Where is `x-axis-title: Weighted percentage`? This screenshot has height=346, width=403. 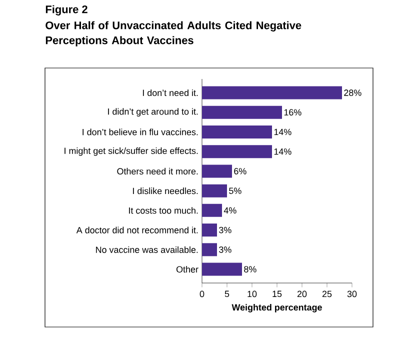
x-axis-title: Weighted percentage is located at coordinates (277, 308).